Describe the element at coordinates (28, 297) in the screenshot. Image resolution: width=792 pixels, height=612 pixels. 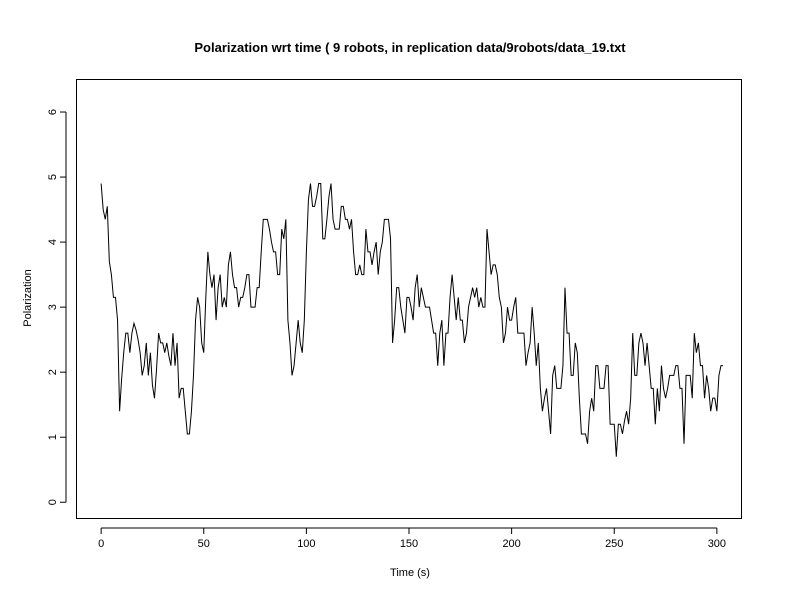
I see `y-axis-label: Polarization` at that location.